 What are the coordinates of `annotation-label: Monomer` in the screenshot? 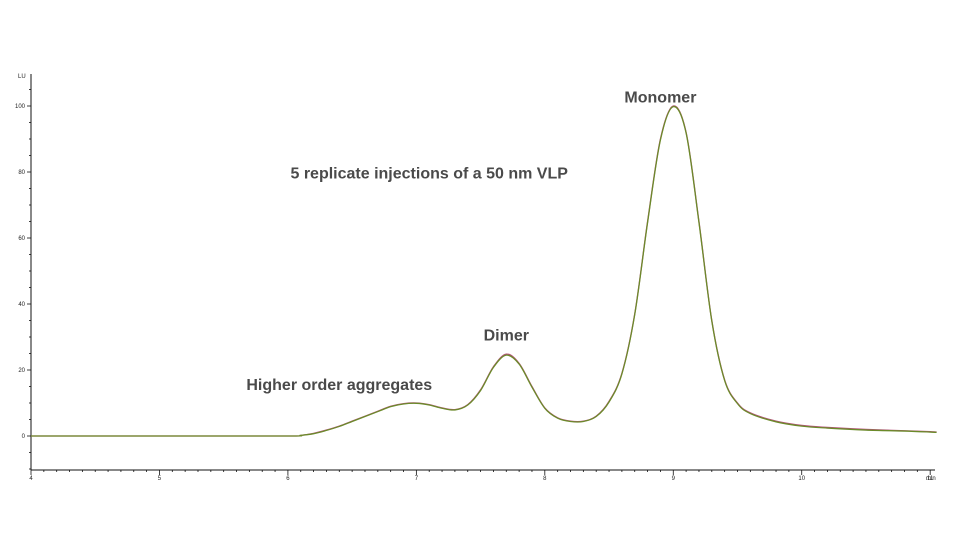 It's located at (660, 98).